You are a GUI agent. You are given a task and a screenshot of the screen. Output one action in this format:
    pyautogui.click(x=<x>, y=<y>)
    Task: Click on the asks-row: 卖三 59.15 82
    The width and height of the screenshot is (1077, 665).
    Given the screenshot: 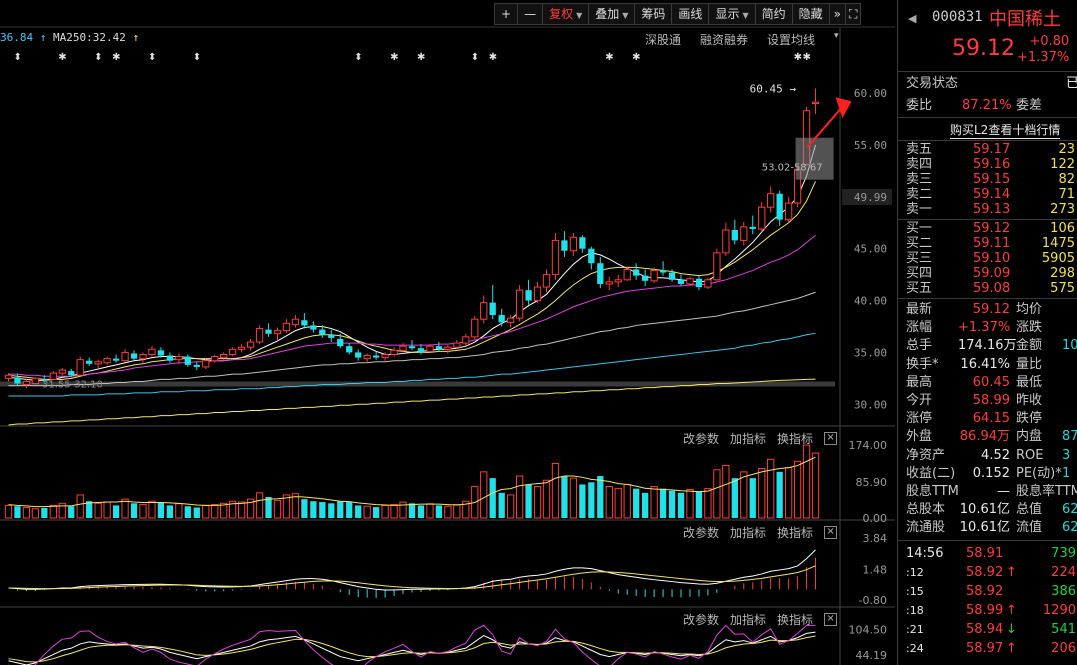 What is the action you would take?
    pyautogui.click(x=987, y=179)
    